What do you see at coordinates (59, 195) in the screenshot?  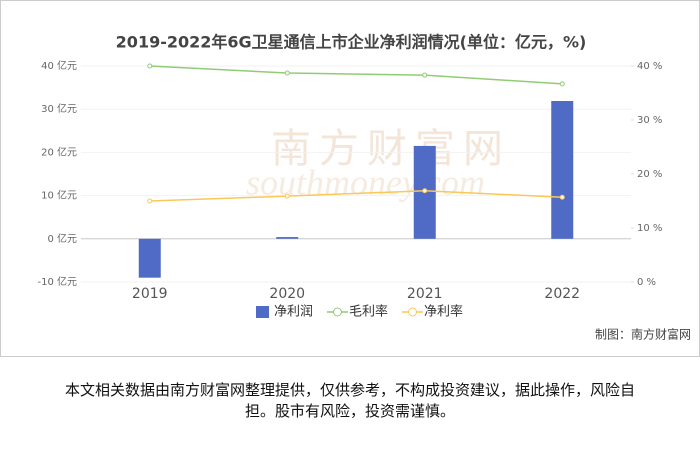 I see `y-tick-label: 10 亿元` at bounding box center [59, 195].